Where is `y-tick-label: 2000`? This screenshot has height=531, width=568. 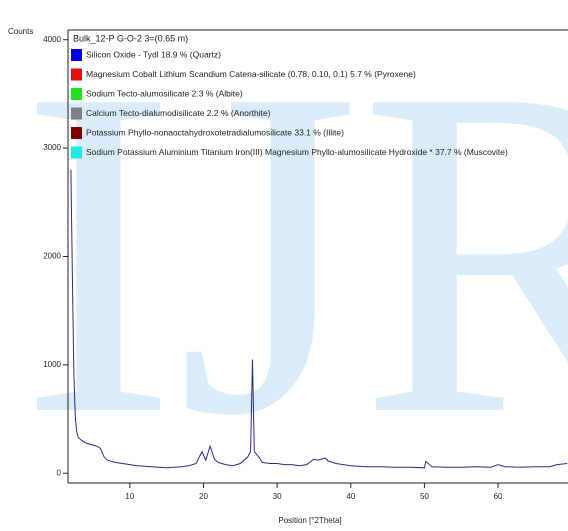
y-tick-label: 2000 is located at coordinates (52, 256).